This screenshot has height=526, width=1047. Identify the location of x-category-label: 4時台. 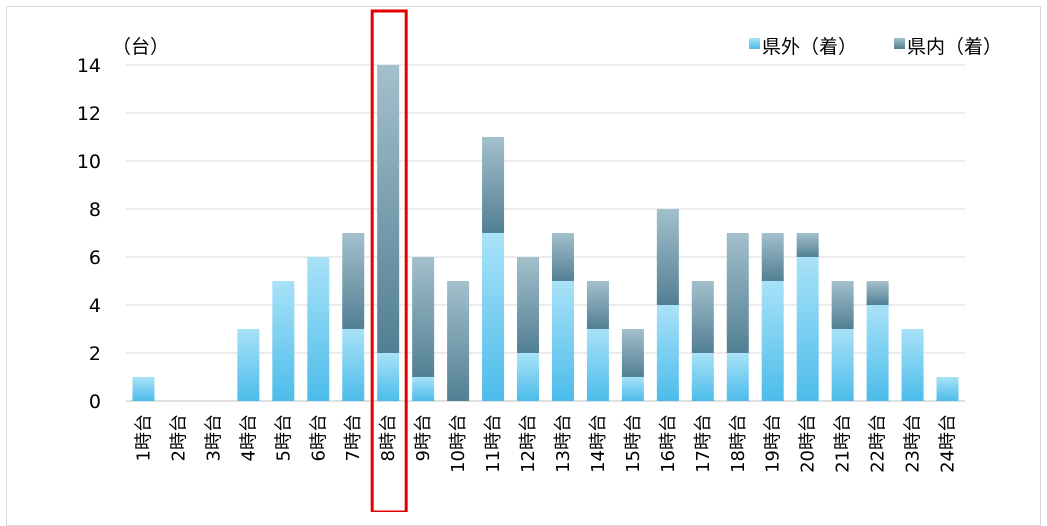
(248, 437).